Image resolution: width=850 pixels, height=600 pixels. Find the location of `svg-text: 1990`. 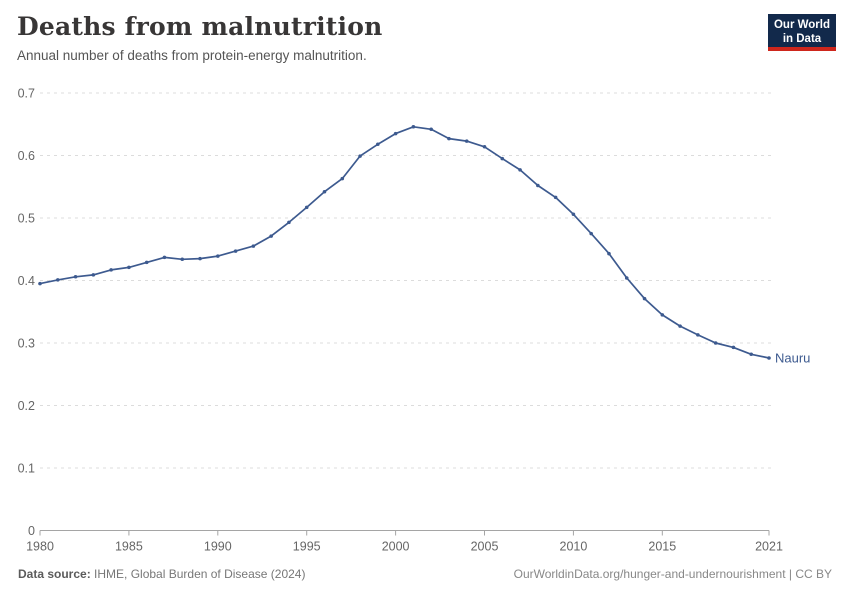

svg-text: 1990 is located at coordinates (218, 547).